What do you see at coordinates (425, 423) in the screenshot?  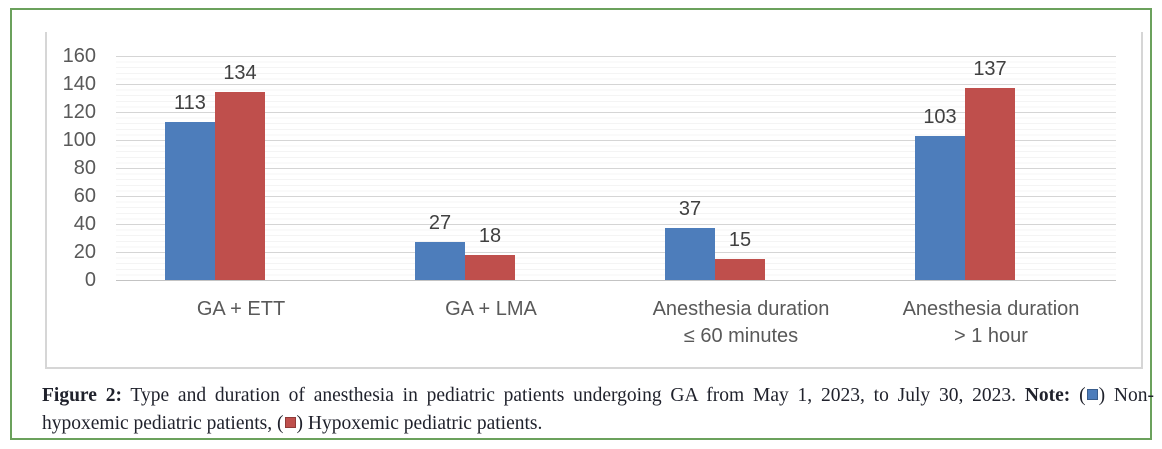 I see `legend-entry-label: Hypoxemic pediatric patients.` at bounding box center [425, 423].